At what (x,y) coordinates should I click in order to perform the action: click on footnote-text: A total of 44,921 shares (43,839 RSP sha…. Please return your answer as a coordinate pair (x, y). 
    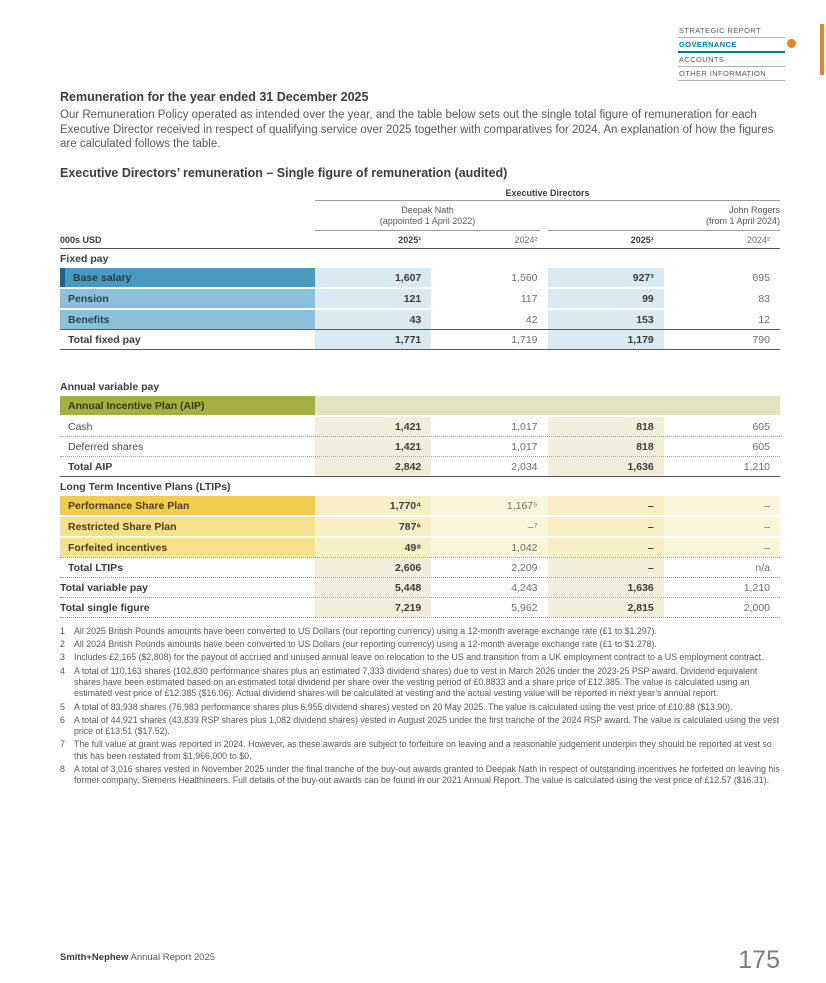
    Looking at the image, I should click on (427, 725).